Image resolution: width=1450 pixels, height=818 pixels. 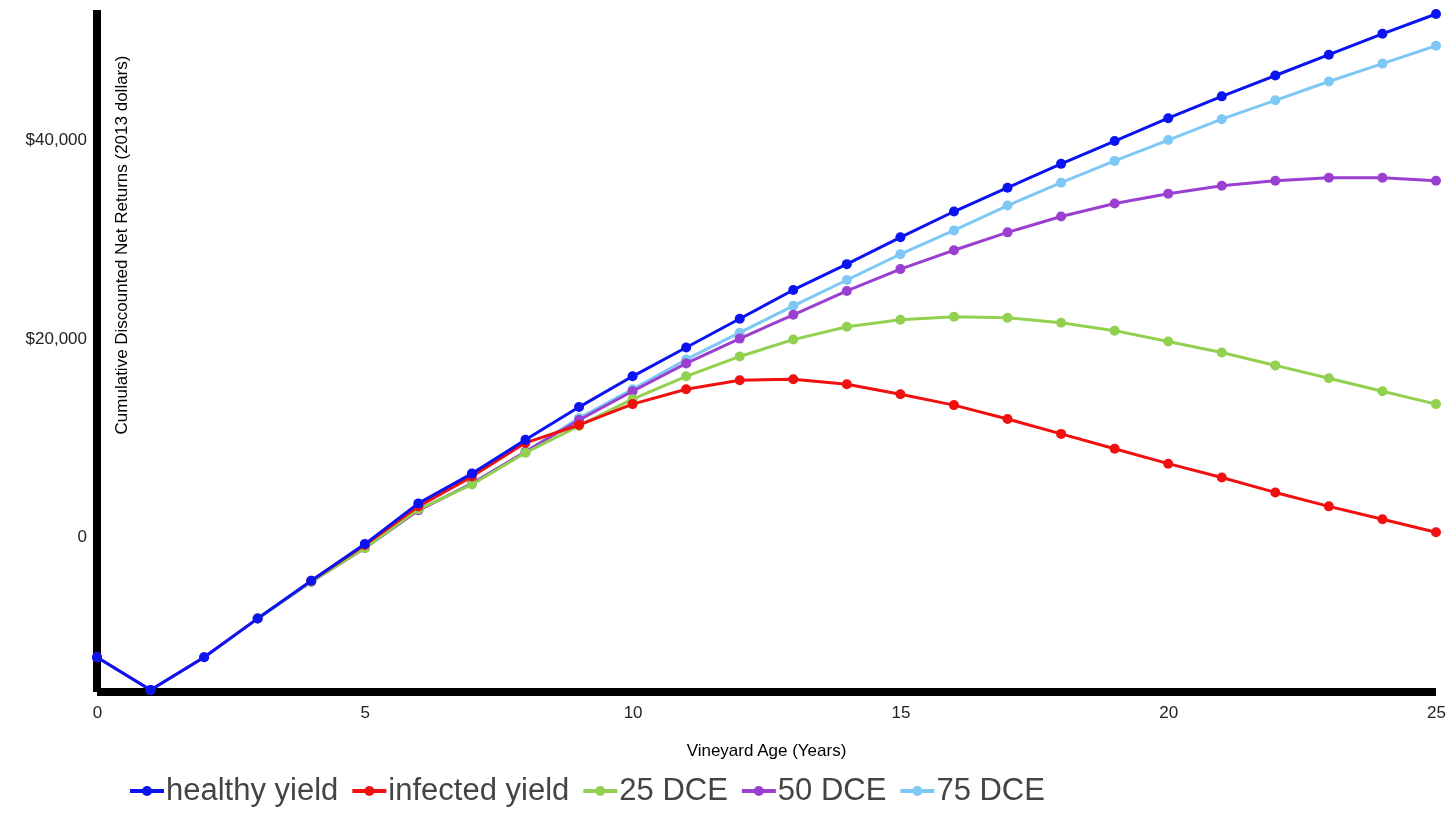 What do you see at coordinates (252, 789) in the screenshot?
I see `legend-label: healthy yield` at bounding box center [252, 789].